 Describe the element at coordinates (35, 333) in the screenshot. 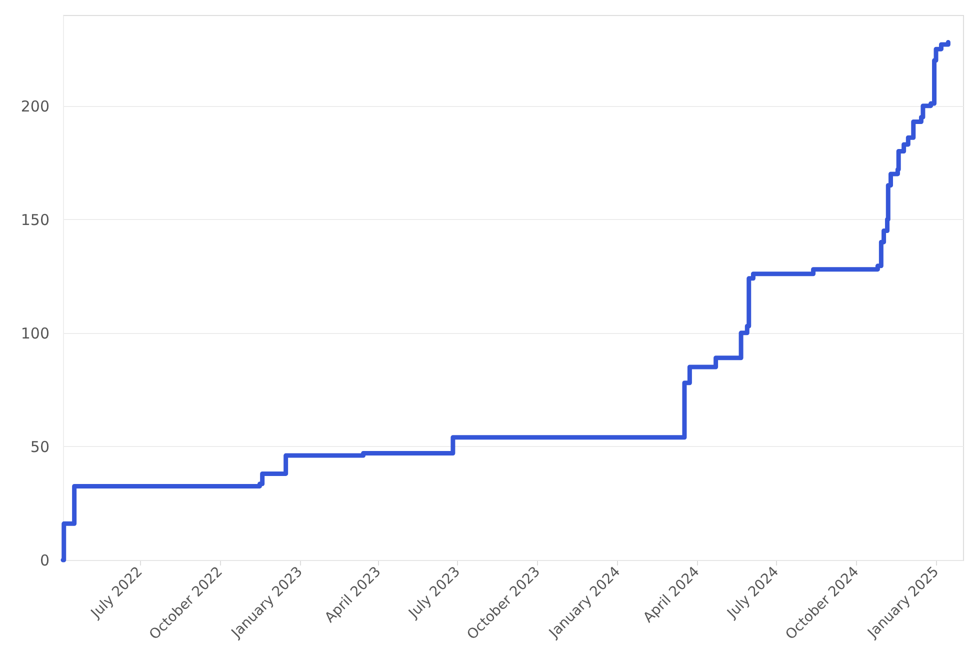

I see `y-tick-label: 100` at that location.